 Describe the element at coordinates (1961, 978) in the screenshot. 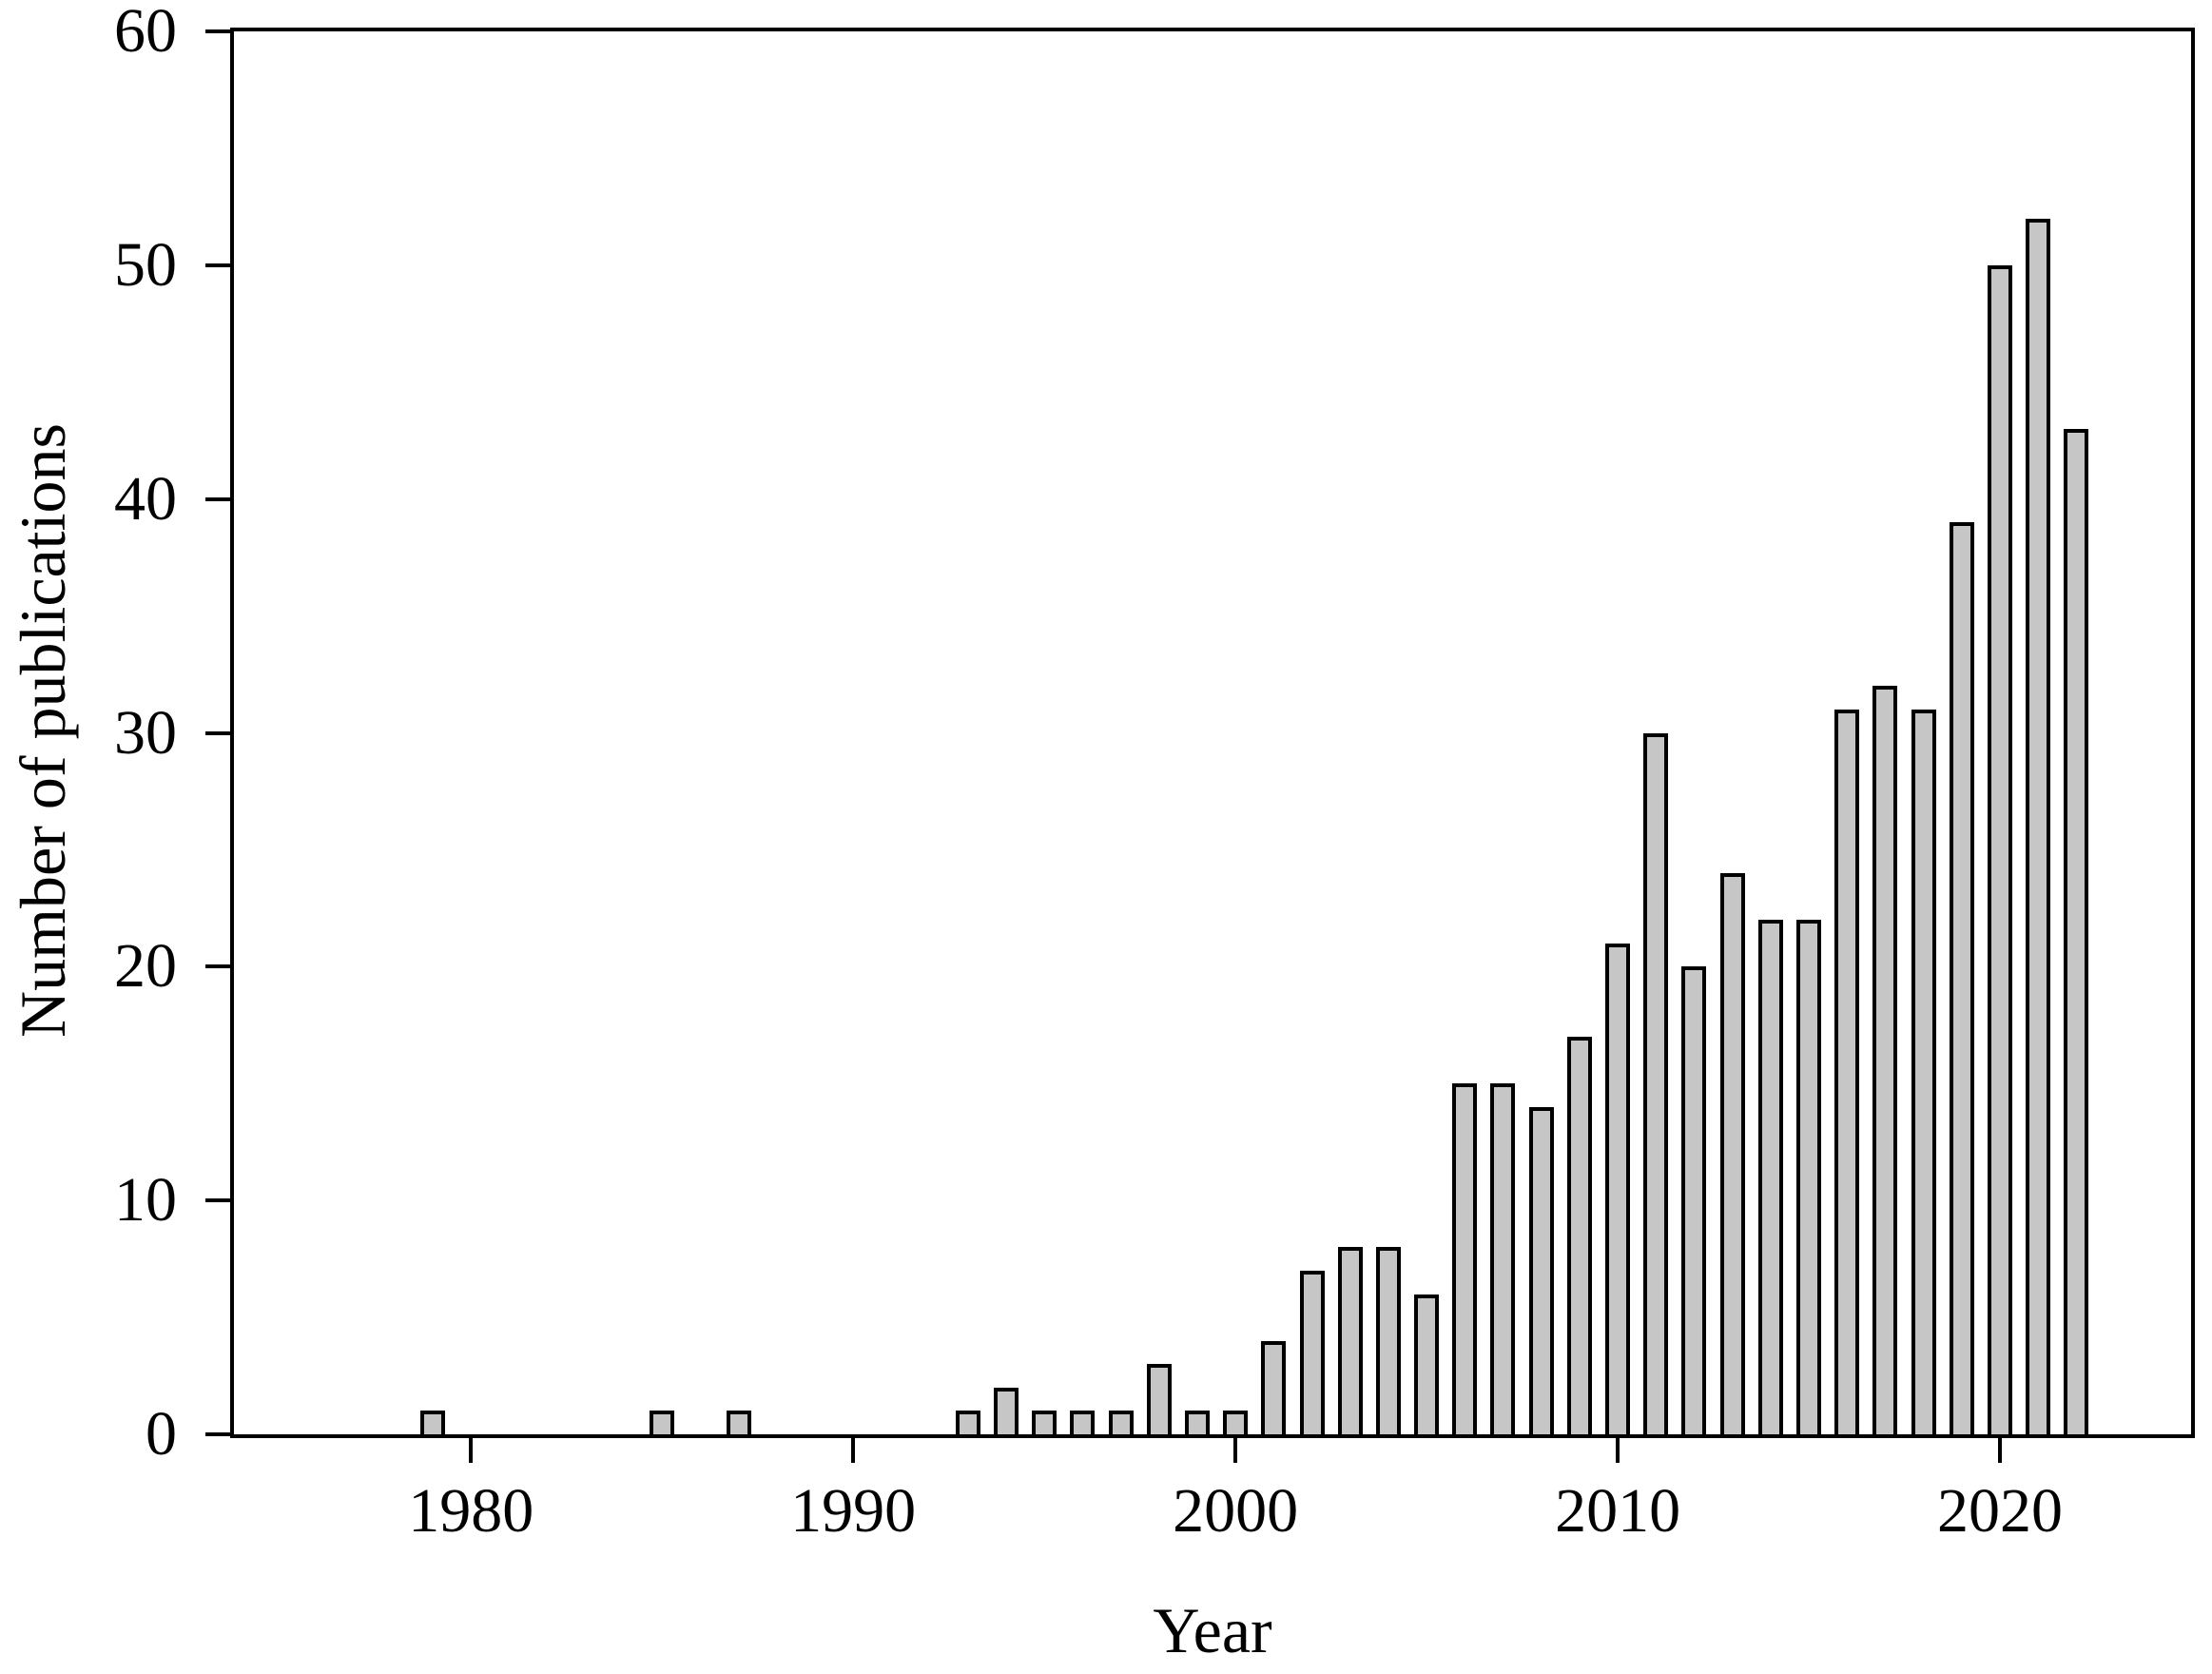

I see `bar-2019` at that location.